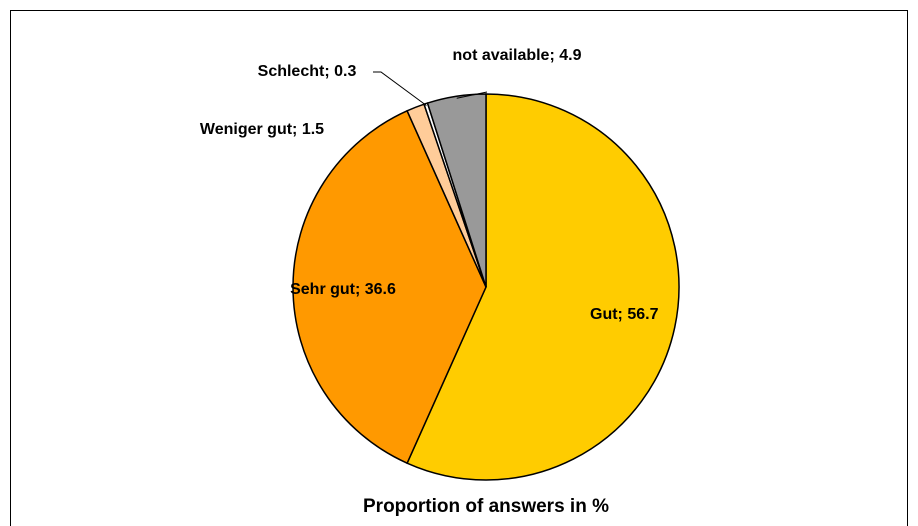 This screenshot has width=918, height=526. I want to click on chart-title: Proportion of answers in %, so click(486, 506).